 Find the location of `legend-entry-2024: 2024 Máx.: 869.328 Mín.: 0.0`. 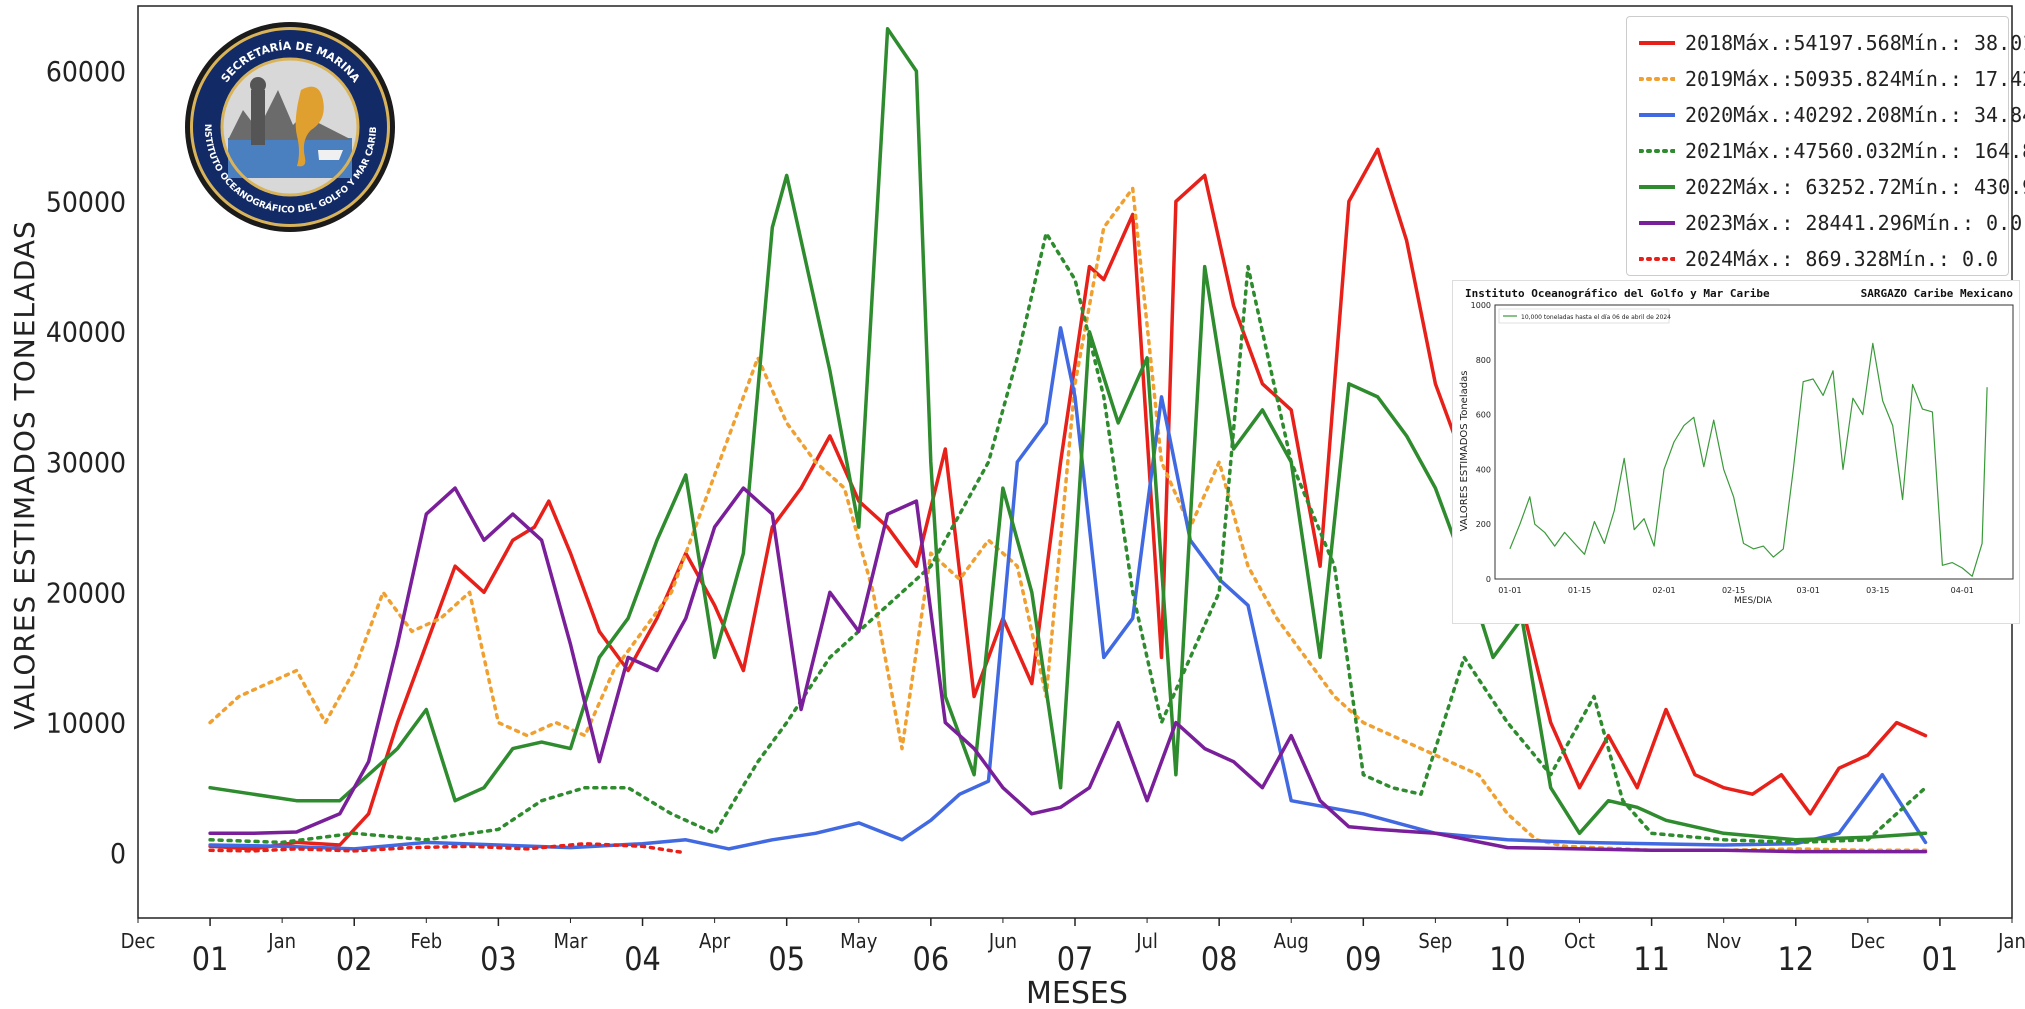

legend-entry-2024: 2024 Máx.: 869.328 Mín.: 0.0 is located at coordinates (1818, 259).